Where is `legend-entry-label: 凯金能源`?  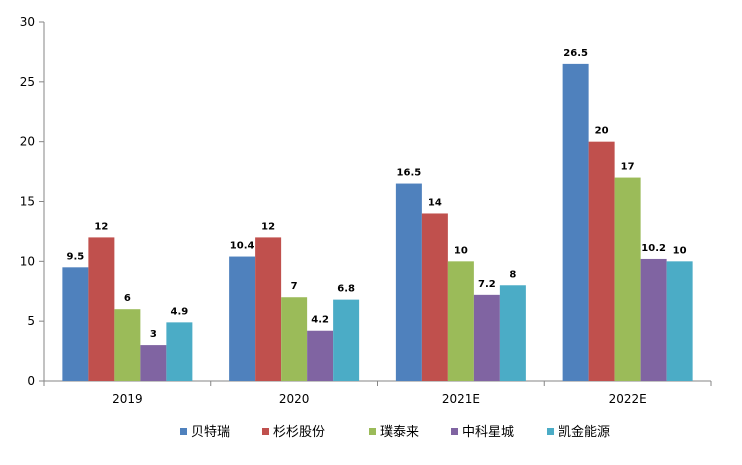 legend-entry-label: 凯金能源 is located at coordinates (584, 432).